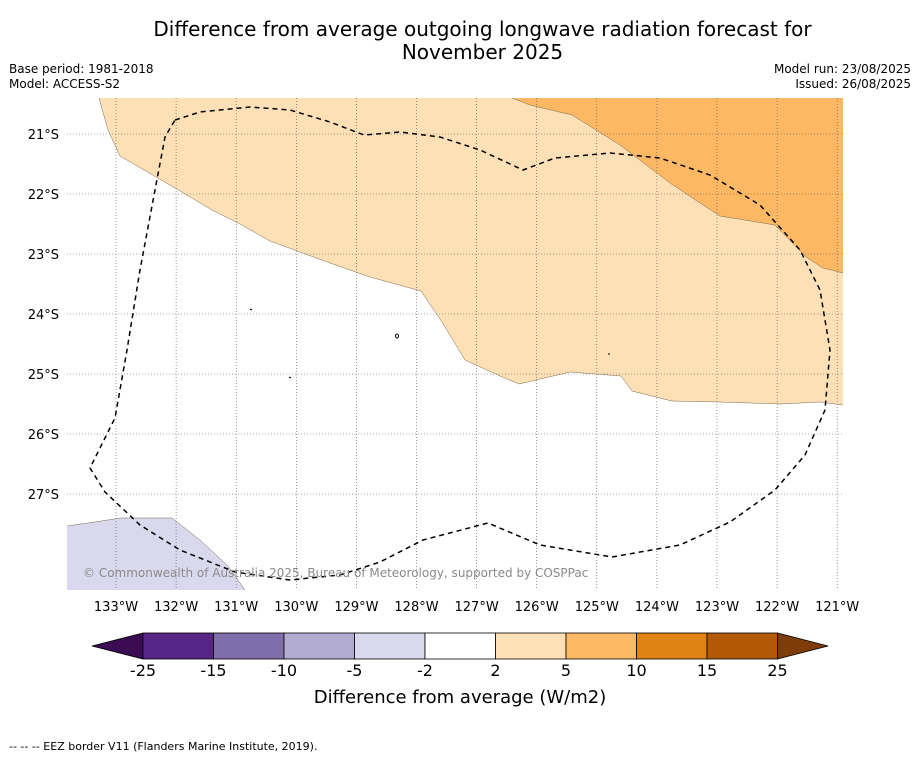 The image size is (919, 758). I want to click on latitude-tick-label: 22°S, so click(43, 195).